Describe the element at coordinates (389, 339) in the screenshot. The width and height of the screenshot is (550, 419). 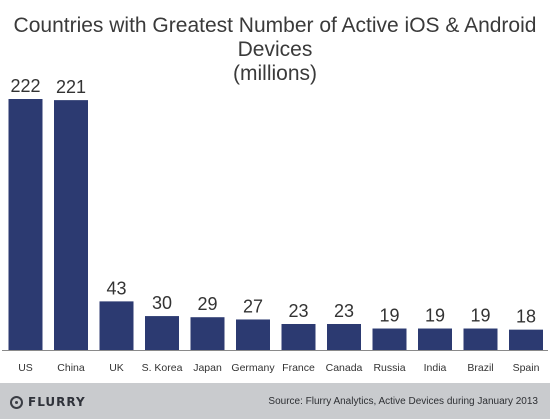
I see `bar-russia` at that location.